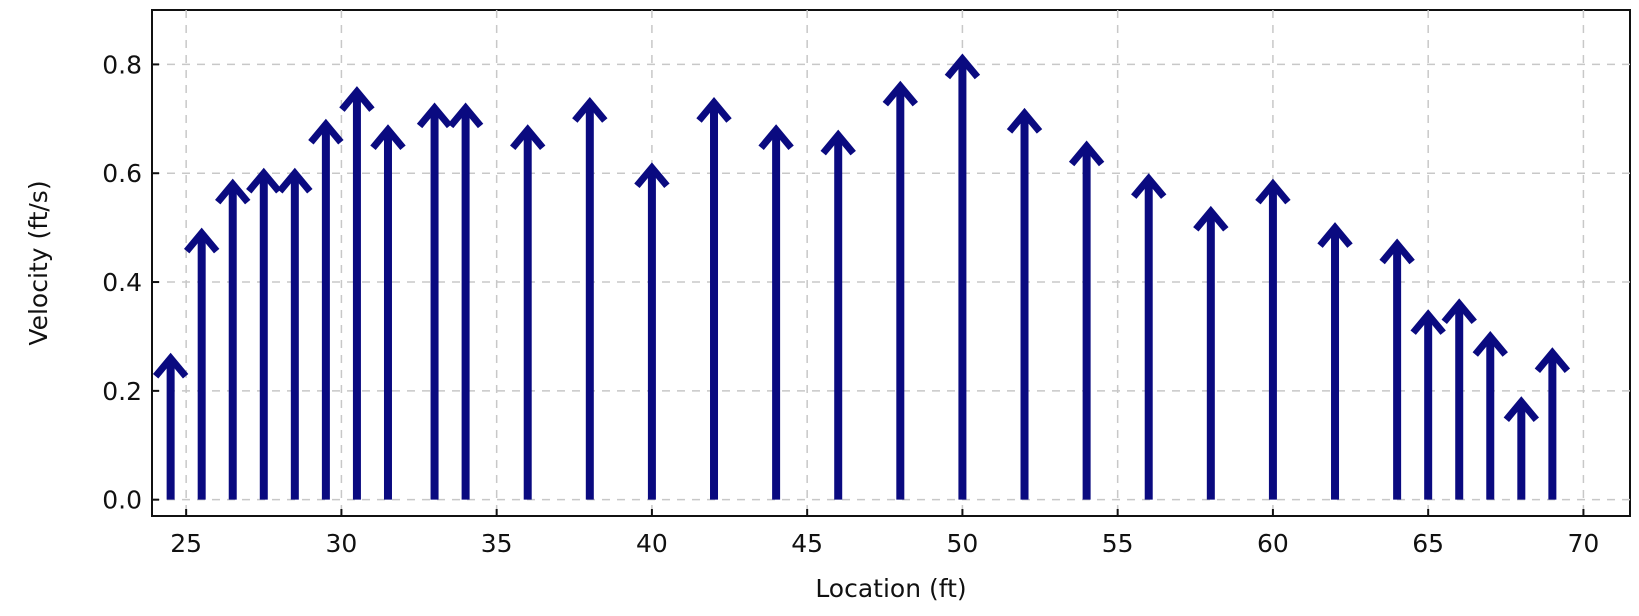 The image size is (1639, 616). What do you see at coordinates (884, 543) in the screenshot?
I see `x-tick-labels: 25 30 35 40 45 50 55 60 65 70` at bounding box center [884, 543].